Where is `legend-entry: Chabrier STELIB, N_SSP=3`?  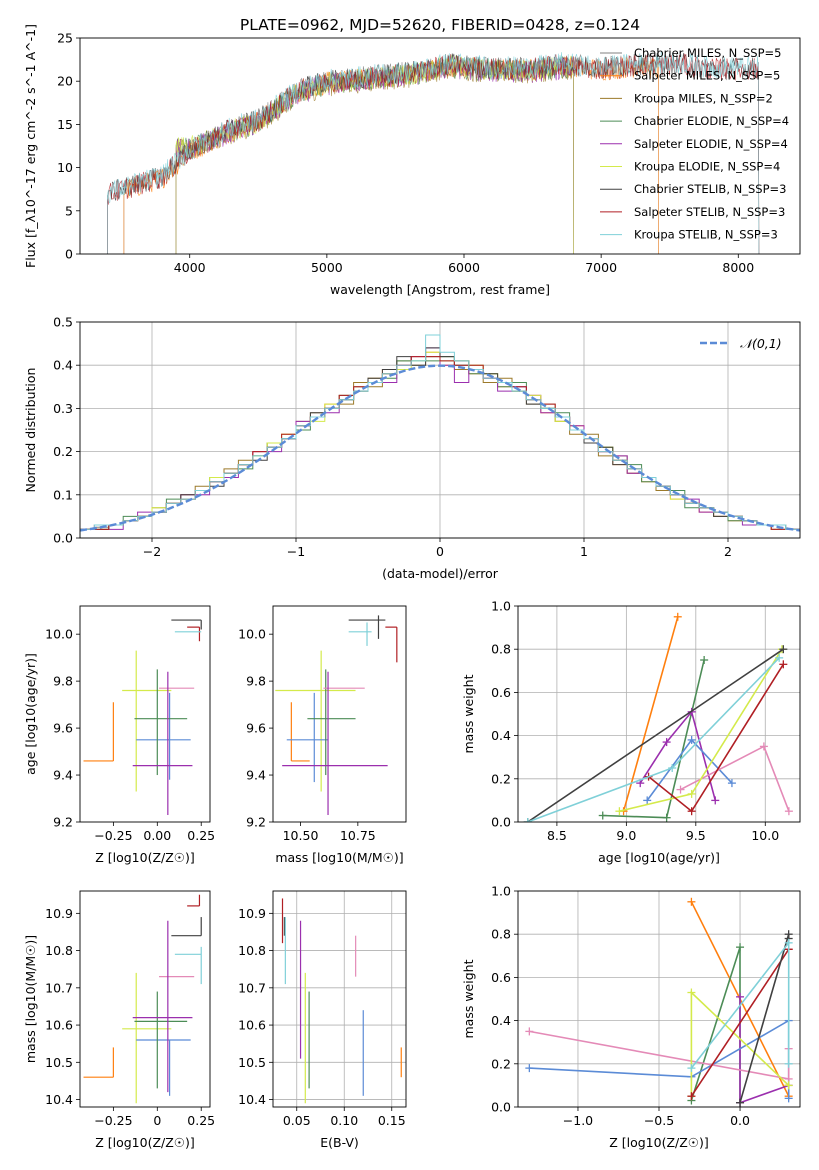
legend-entry: Chabrier STELIB, N_SSP=3 is located at coordinates (710, 189).